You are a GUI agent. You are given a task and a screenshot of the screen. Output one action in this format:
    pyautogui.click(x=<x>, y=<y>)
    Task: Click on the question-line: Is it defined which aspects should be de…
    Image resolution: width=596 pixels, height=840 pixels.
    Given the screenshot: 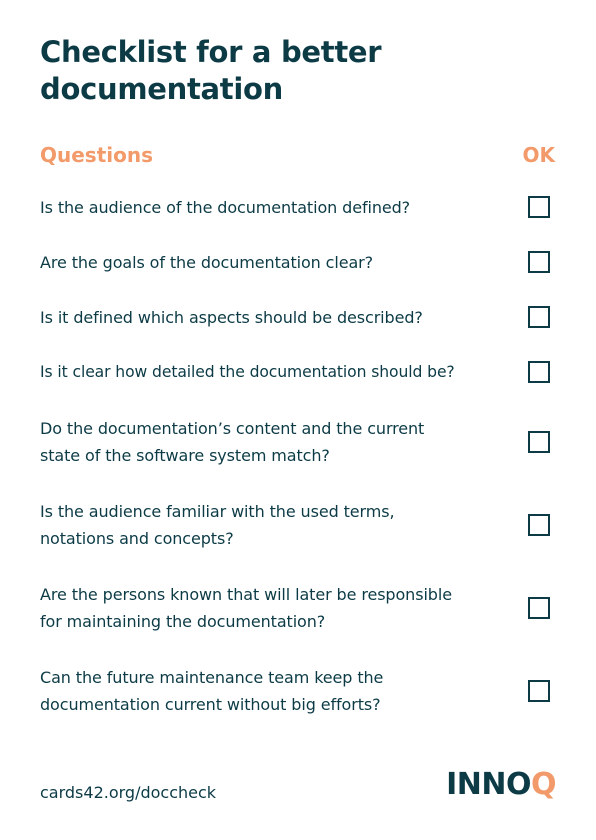 What is the action you would take?
    pyautogui.click(x=231, y=317)
    